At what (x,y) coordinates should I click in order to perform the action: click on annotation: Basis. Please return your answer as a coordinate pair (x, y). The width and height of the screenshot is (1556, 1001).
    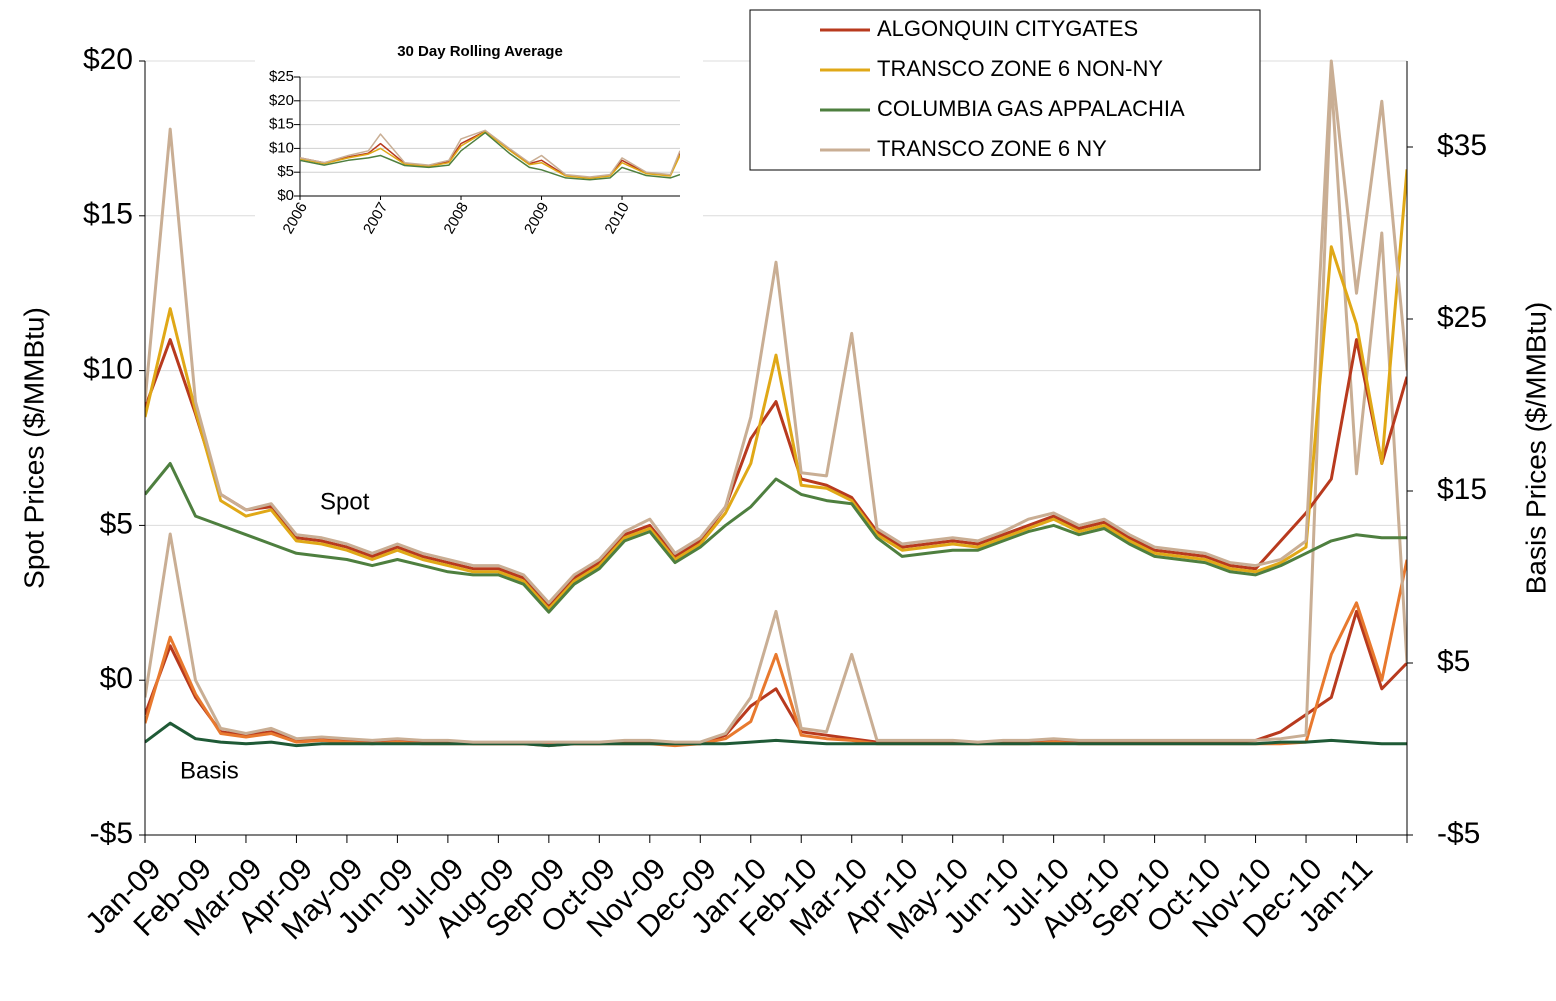
    Looking at the image, I should click on (209, 770).